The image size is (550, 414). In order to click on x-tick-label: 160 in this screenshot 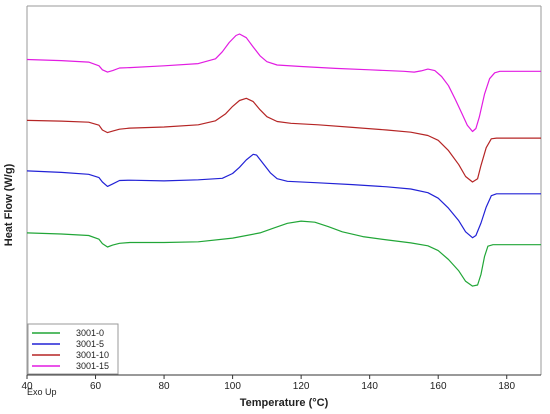, I will do `click(438, 386)`.